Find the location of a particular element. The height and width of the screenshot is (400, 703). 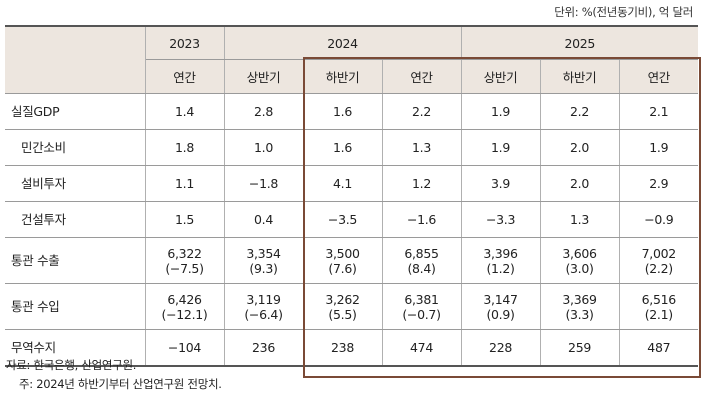

row-label: 통관 수입 is located at coordinates (75, 306).